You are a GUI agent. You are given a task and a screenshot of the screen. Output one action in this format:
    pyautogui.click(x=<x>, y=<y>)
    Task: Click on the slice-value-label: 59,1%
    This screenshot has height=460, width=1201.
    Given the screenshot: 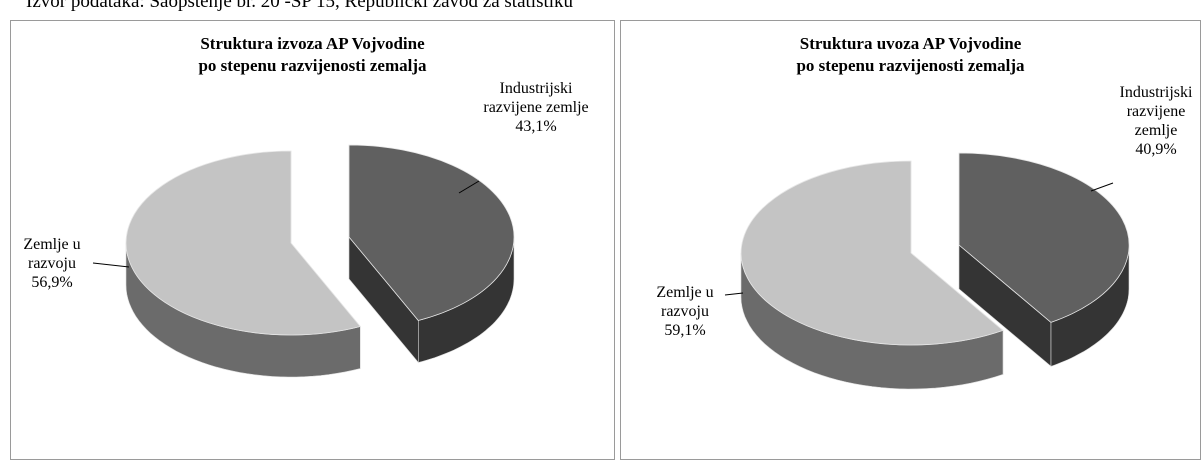 What is the action you would take?
    pyautogui.click(x=685, y=330)
    